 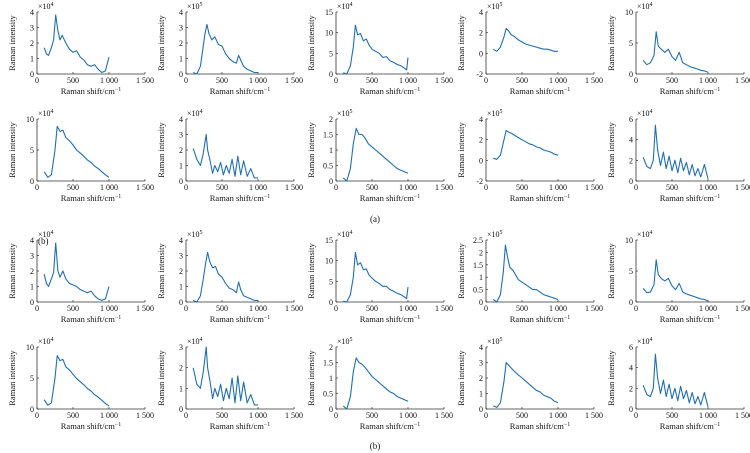 What do you see at coordinates (375, 446) in the screenshot?
I see `caption-b: (b)` at bounding box center [375, 446].